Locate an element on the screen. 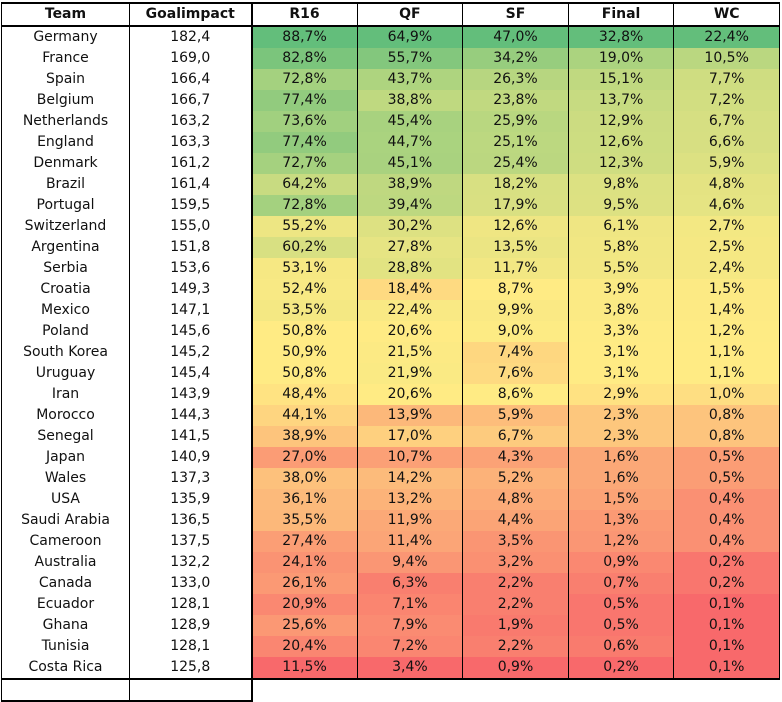  final-probability-cell: 12,6% is located at coordinates (621, 142).